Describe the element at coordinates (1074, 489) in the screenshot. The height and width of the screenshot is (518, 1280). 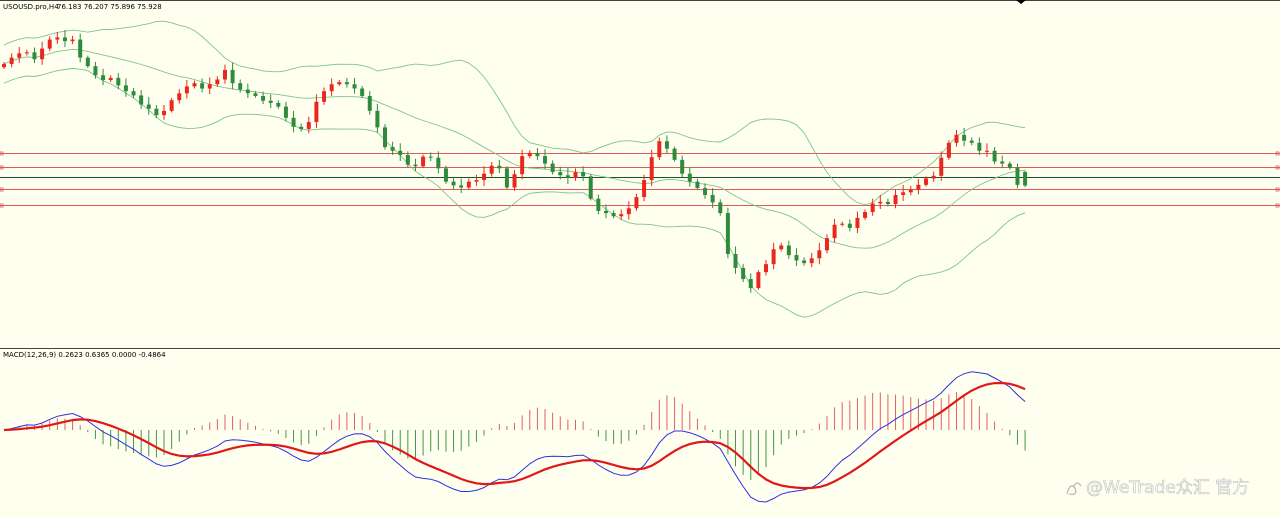
I see `wetrade-logo-icon` at that location.